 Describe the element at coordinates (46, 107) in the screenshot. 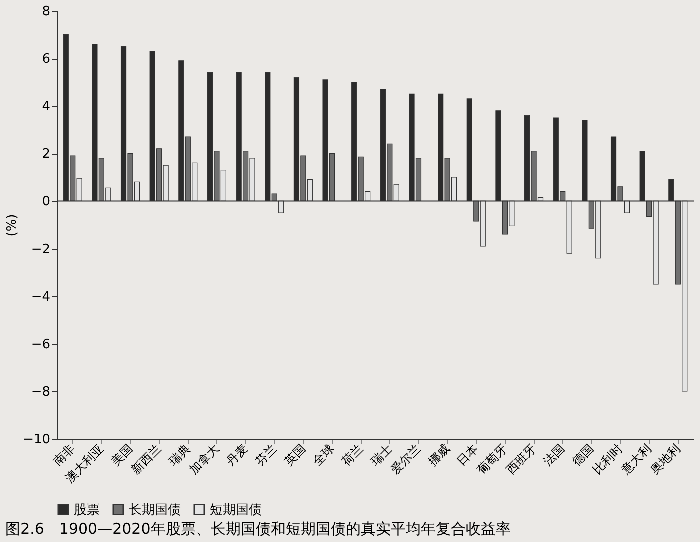

I see `y-tick-label: 4` at that location.